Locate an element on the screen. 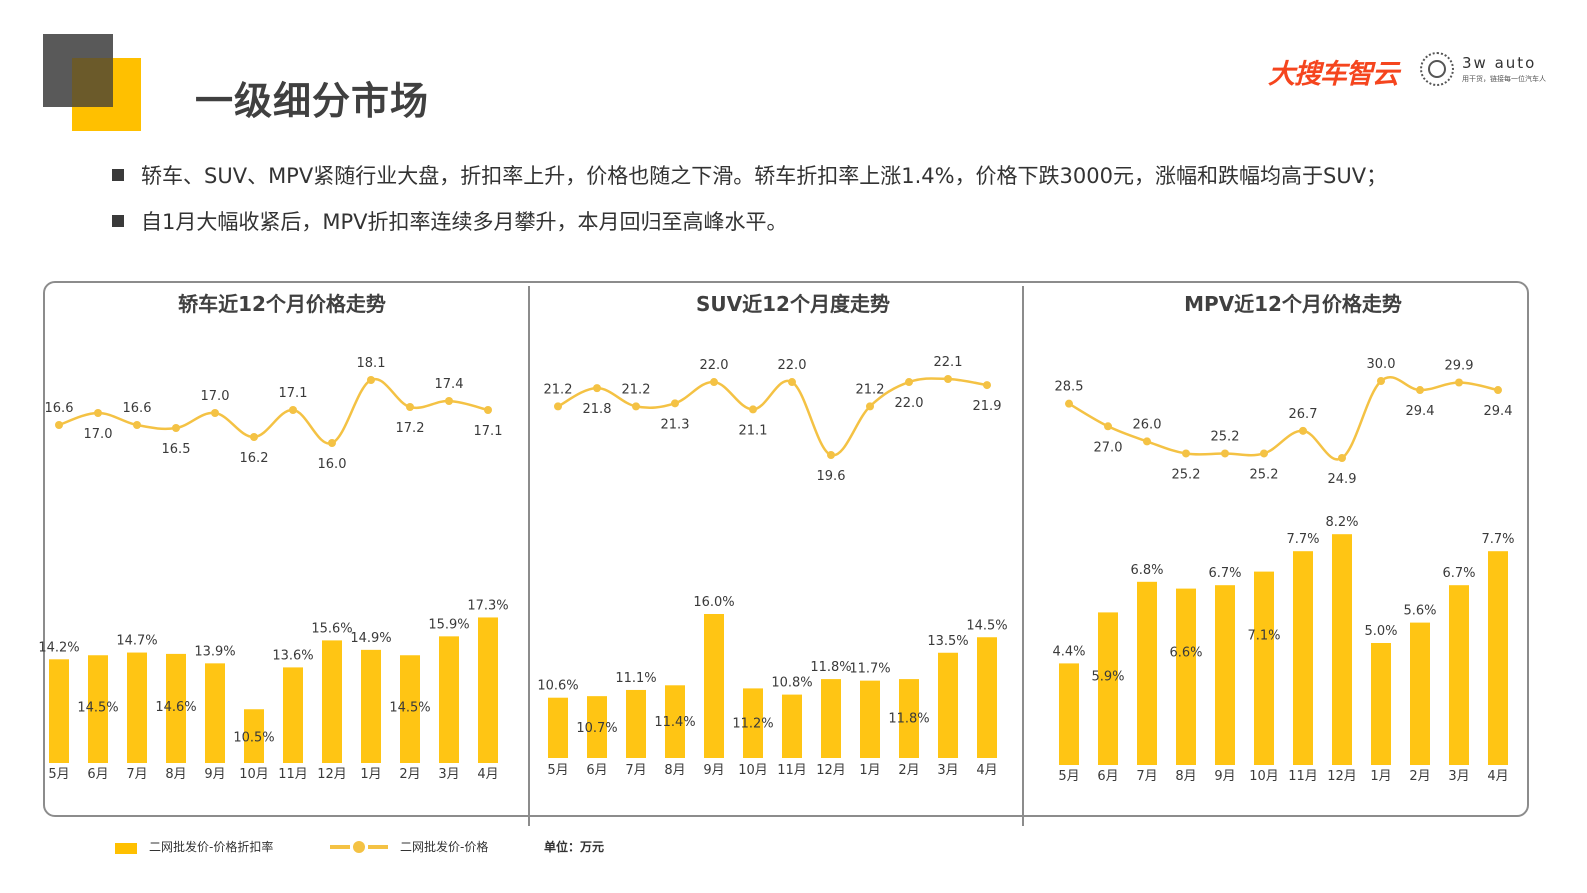 Image resolution: width=1587 pixels, height=893 pixels. unit-note: 单位：万元 is located at coordinates (574, 847).